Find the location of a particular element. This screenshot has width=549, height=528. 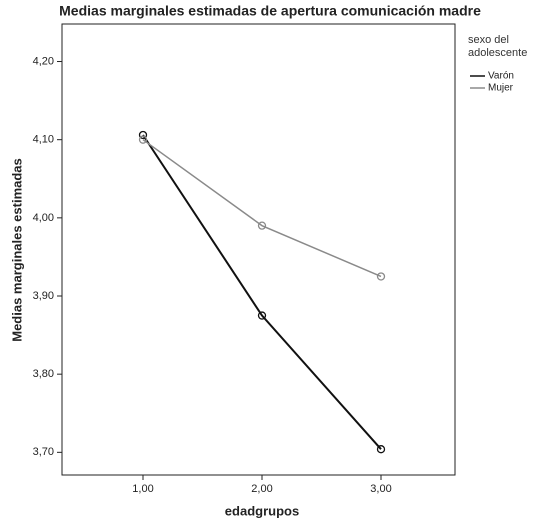

legend-label: Varón is located at coordinates (501, 76).